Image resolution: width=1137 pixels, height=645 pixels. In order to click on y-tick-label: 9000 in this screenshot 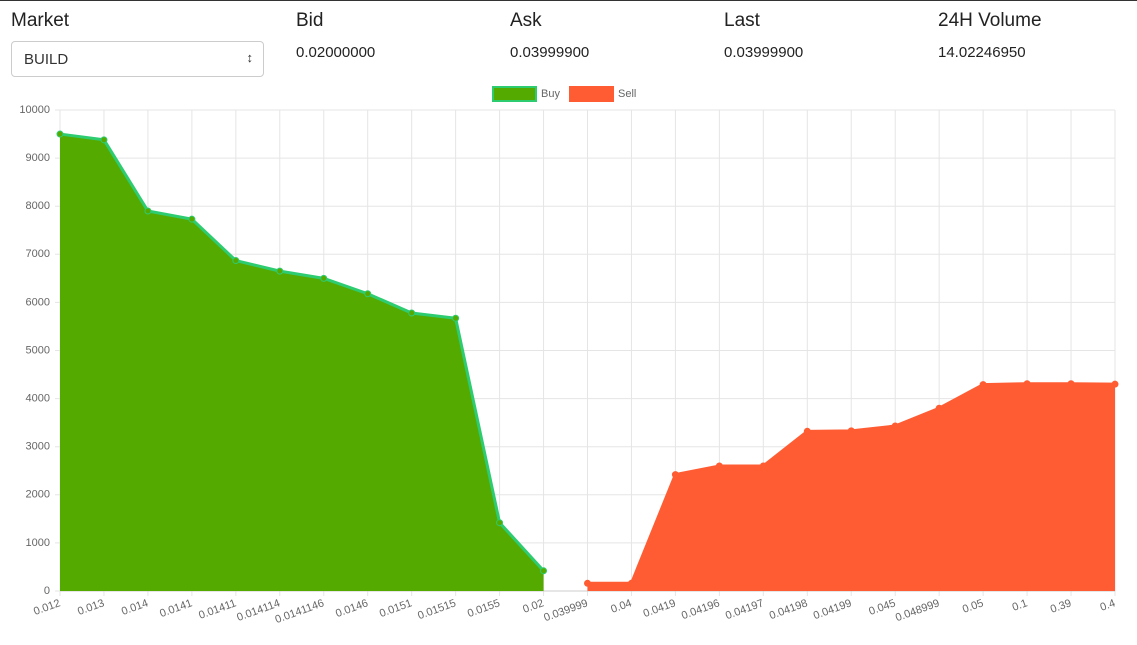, I will do `click(38, 158)`.